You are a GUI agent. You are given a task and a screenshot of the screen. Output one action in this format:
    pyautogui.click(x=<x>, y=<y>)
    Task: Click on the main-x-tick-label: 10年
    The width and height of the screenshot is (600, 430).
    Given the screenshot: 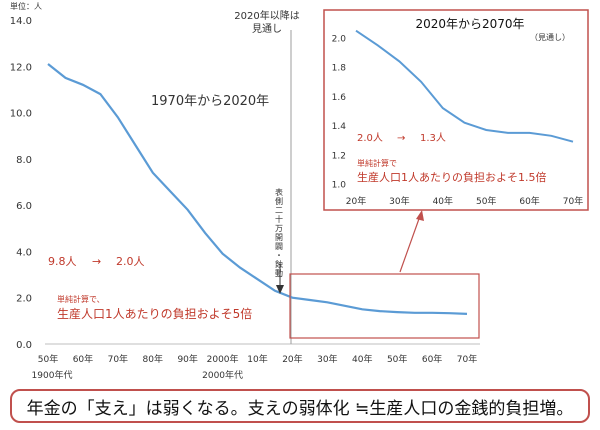 What is the action you would take?
    pyautogui.click(x=257, y=359)
    